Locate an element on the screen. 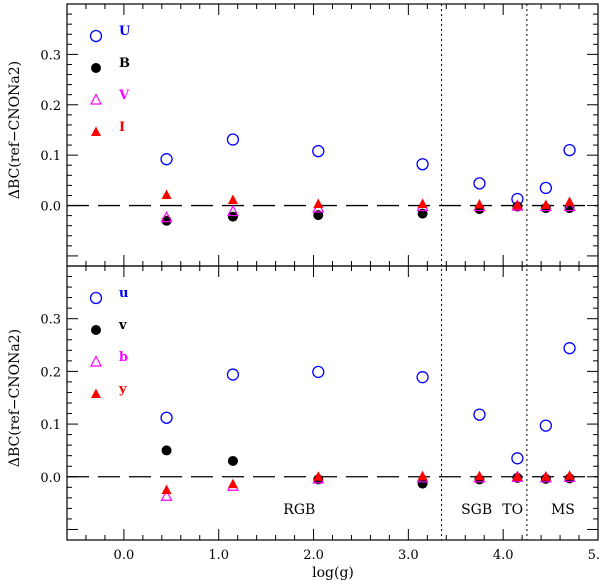 The width and height of the screenshot is (600, 582). x-tick-label: 2.0 is located at coordinates (313, 555).